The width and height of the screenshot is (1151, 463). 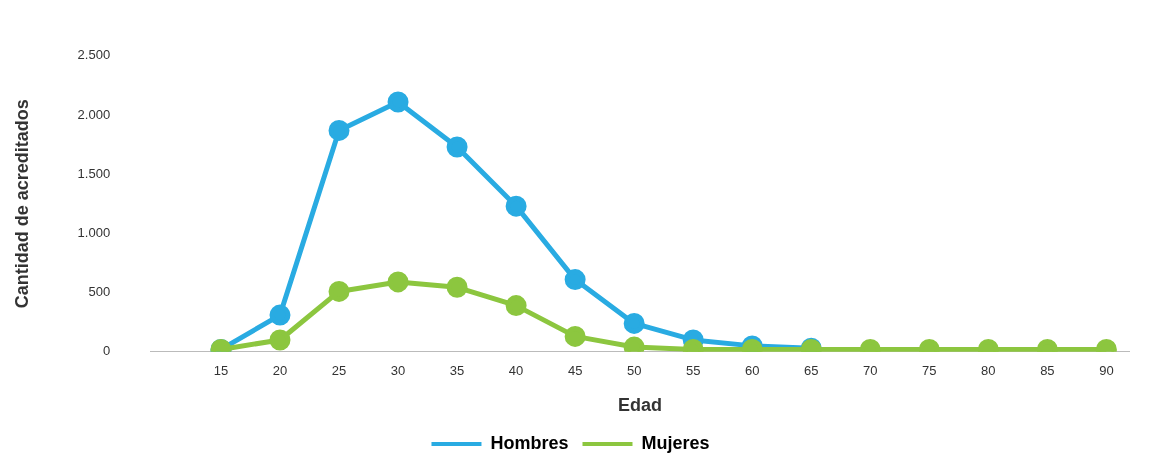 What do you see at coordinates (280, 371) in the screenshot?
I see `x-tick-label: 20` at bounding box center [280, 371].